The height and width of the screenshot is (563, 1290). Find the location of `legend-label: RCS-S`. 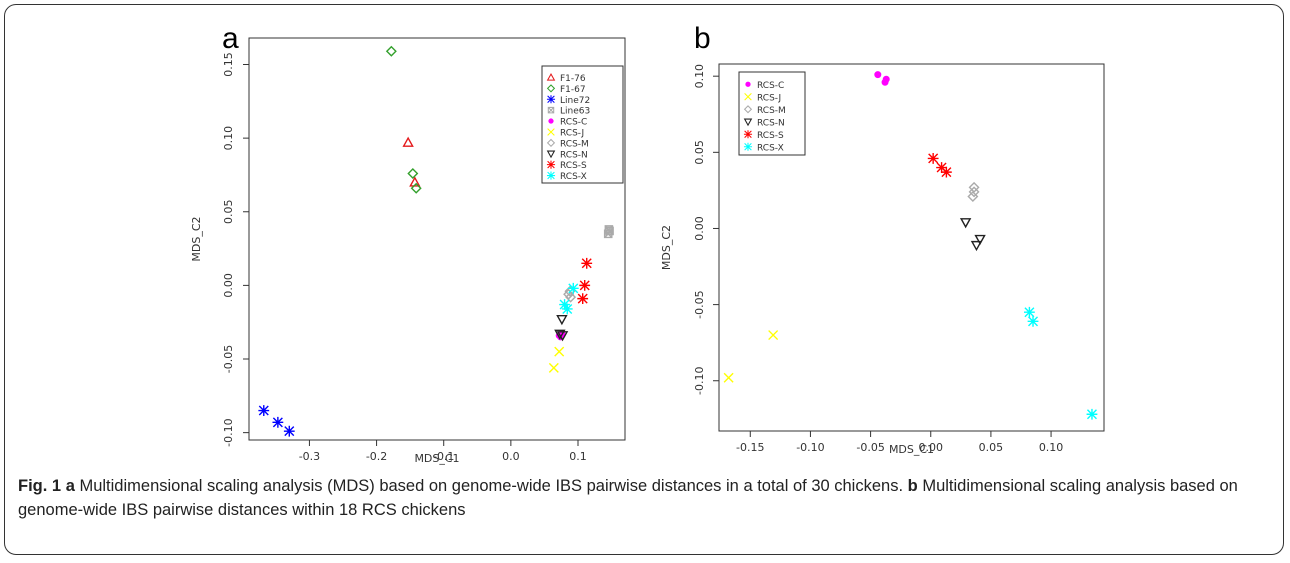

legend-label: RCS-S is located at coordinates (770, 136).